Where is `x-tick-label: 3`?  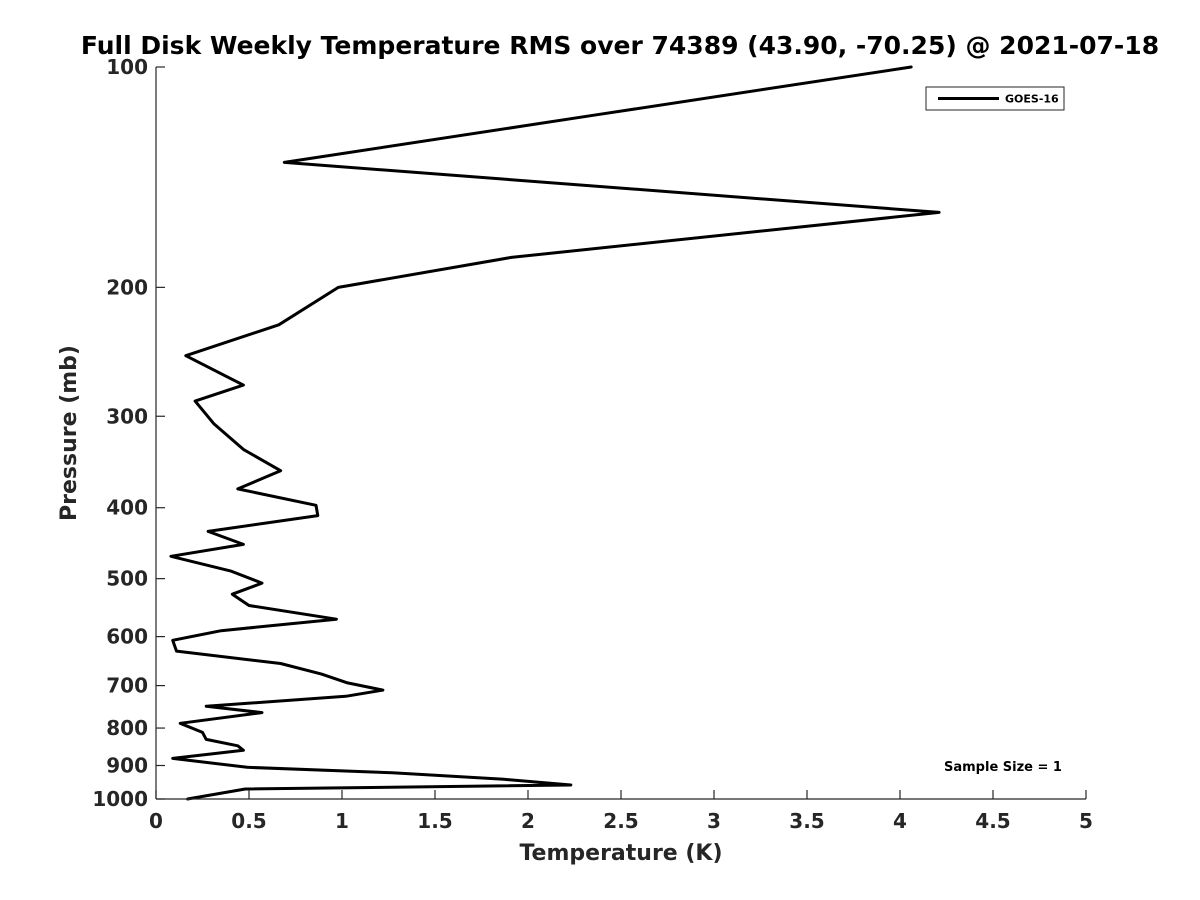
x-tick-label: 3 is located at coordinates (714, 821).